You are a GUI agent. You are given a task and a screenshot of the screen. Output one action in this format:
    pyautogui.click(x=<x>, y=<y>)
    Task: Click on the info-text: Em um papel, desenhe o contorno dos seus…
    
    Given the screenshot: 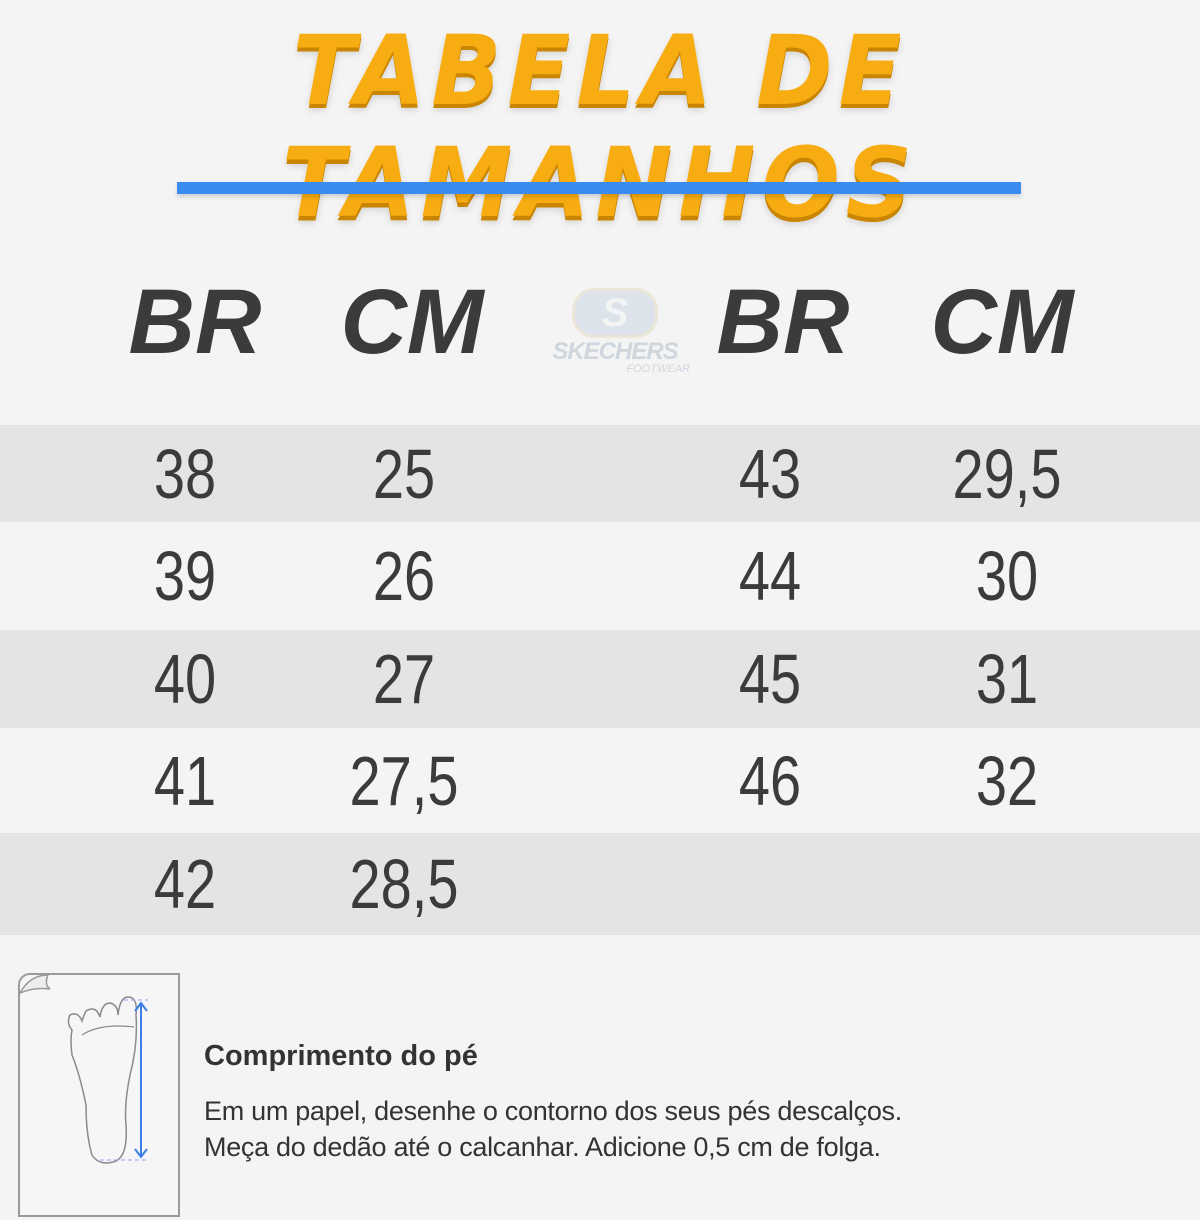 What is the action you would take?
    pyautogui.click(x=553, y=1129)
    